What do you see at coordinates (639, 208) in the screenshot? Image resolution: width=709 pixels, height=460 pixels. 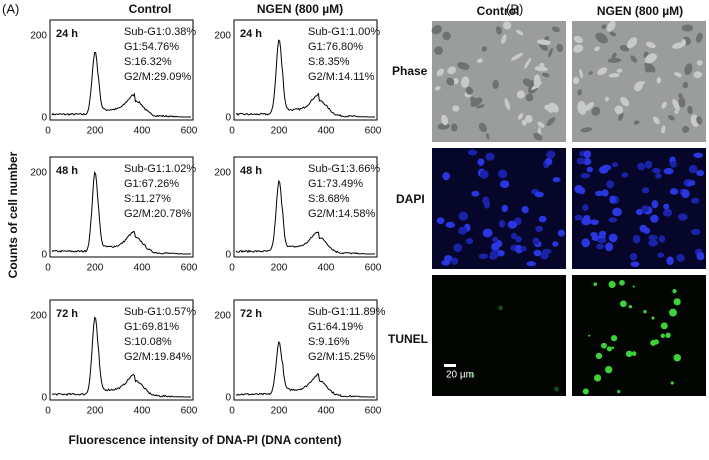 I see `micrograph` at bounding box center [639, 208].